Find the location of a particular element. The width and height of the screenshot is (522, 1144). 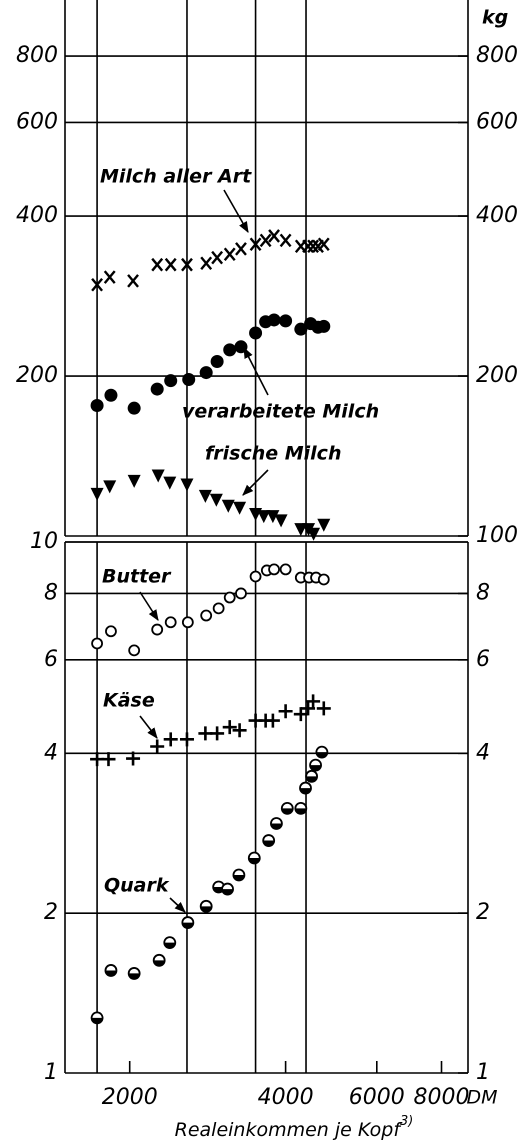

y2-tick-label: 600 is located at coordinates (497, 121).